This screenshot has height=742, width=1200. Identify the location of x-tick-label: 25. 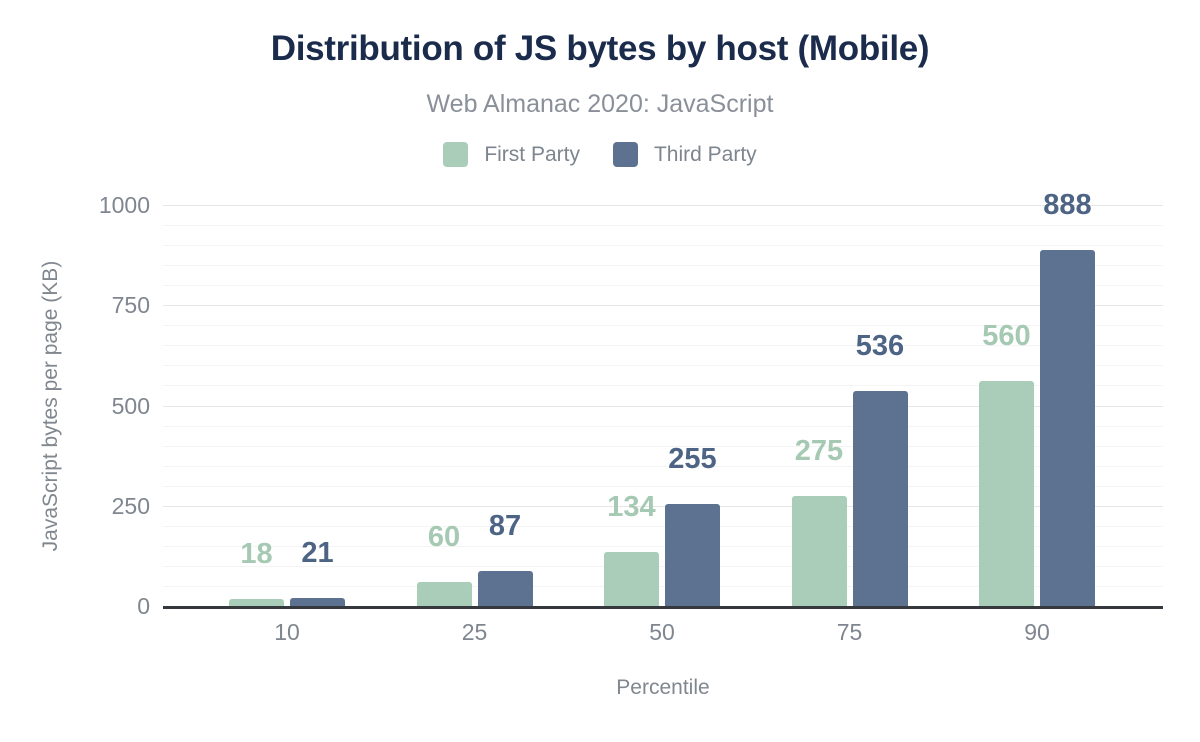
(474, 632).